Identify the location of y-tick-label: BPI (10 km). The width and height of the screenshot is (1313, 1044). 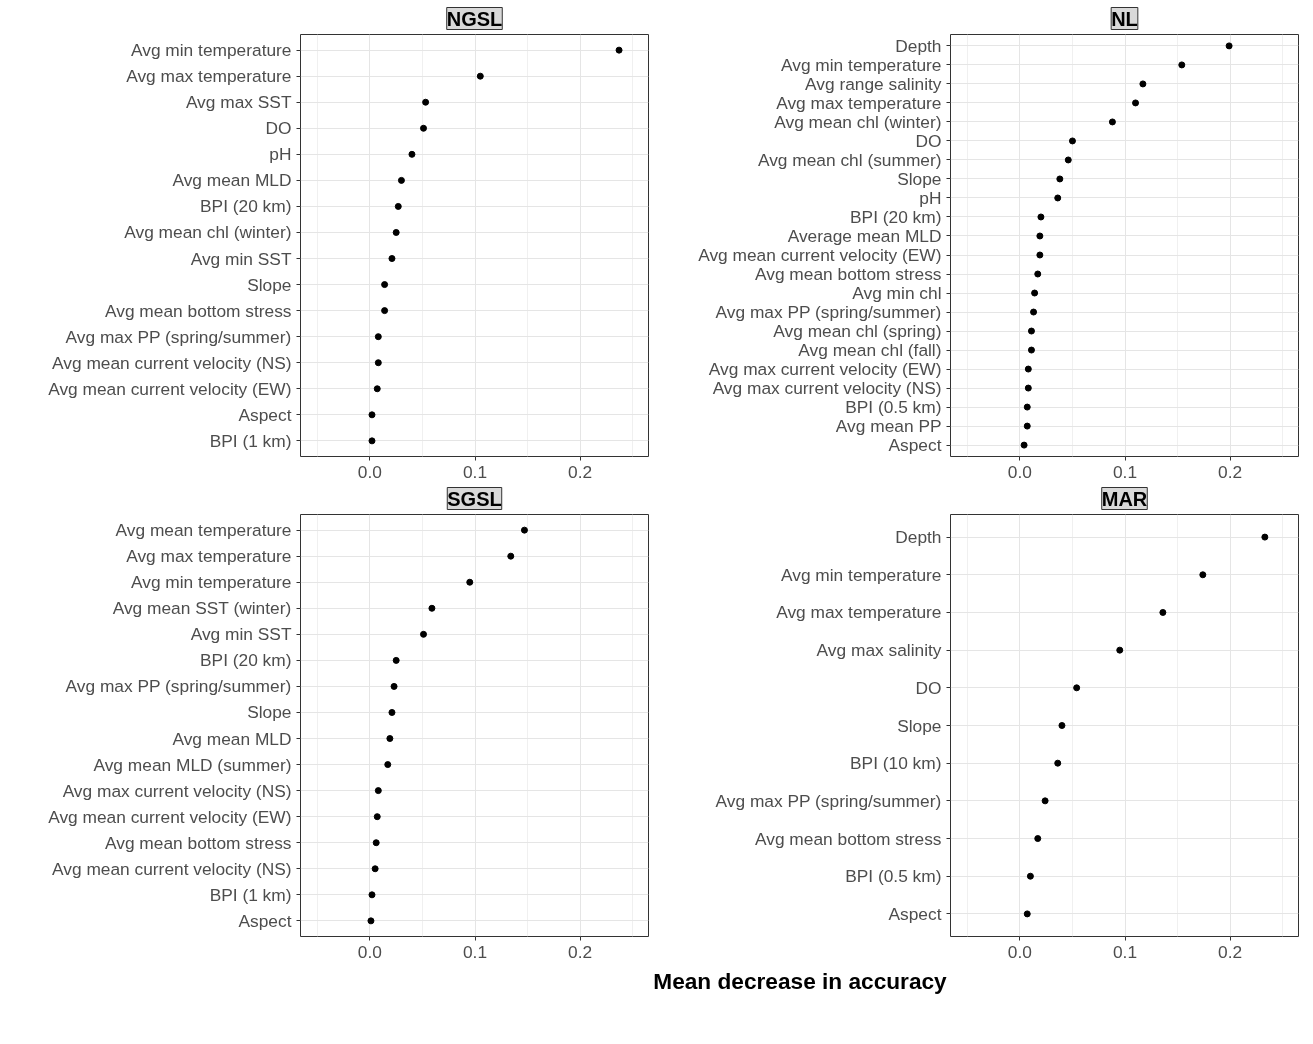
(896, 763).